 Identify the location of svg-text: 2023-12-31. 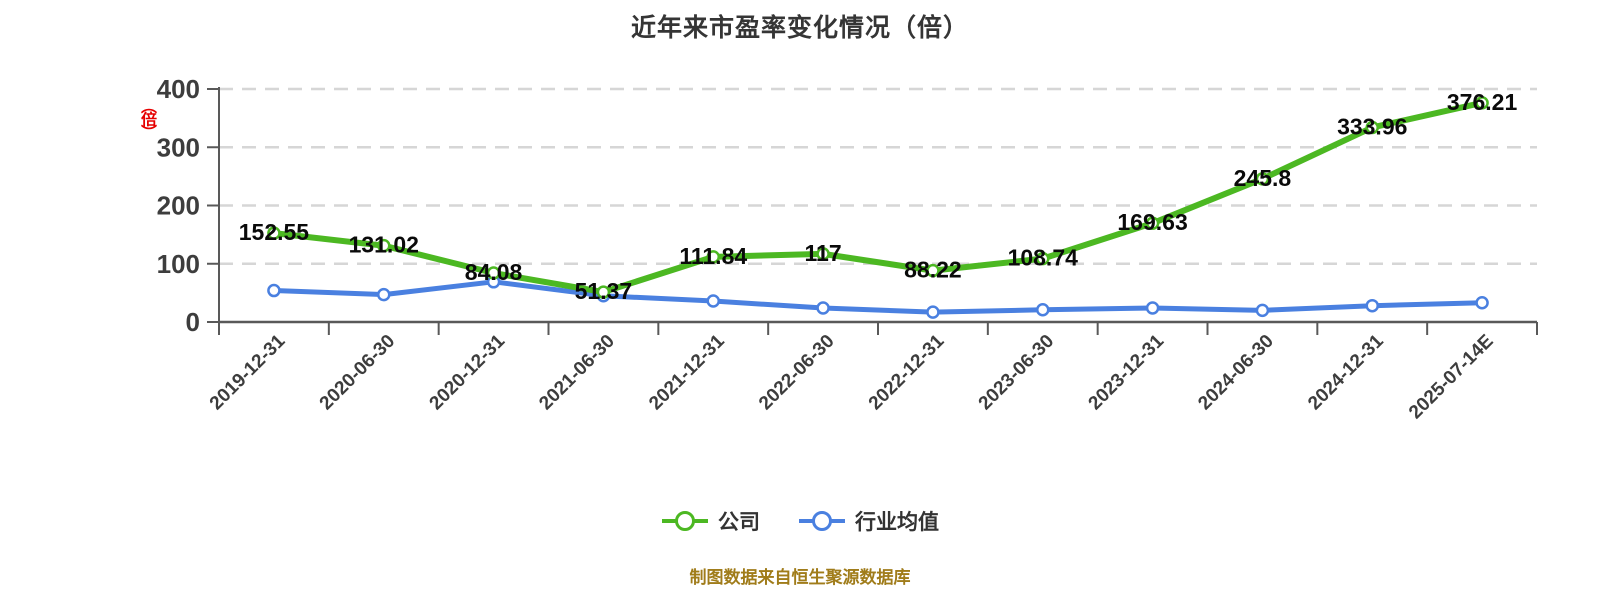
(1127, 372).